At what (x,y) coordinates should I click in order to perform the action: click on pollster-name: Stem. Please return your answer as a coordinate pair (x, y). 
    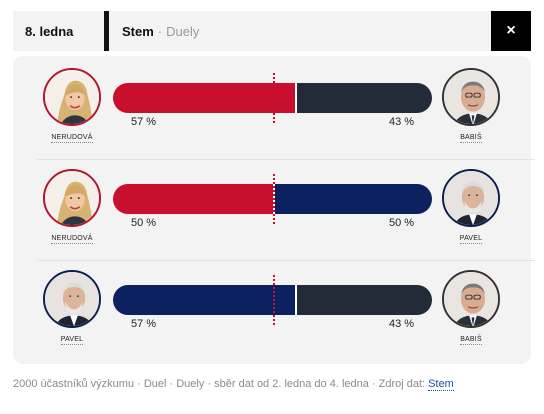
    Looking at the image, I should click on (138, 31).